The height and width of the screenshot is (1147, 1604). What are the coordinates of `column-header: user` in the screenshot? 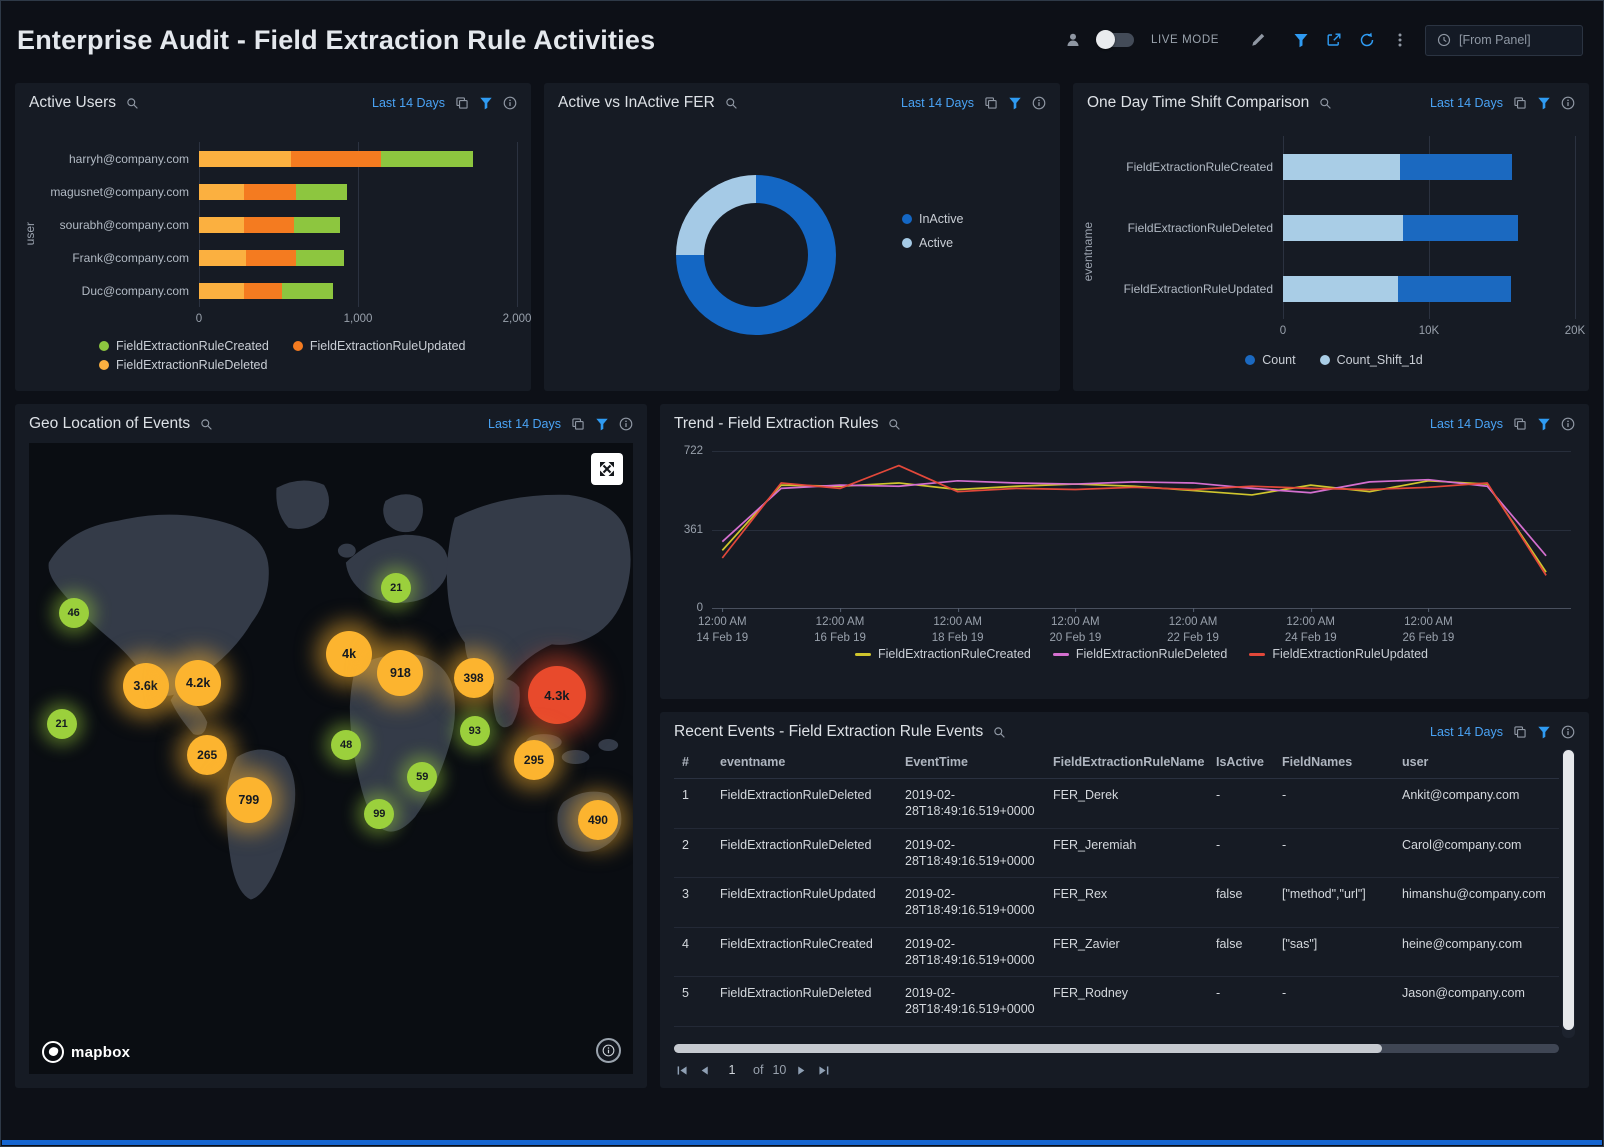 It's located at (1476, 763).